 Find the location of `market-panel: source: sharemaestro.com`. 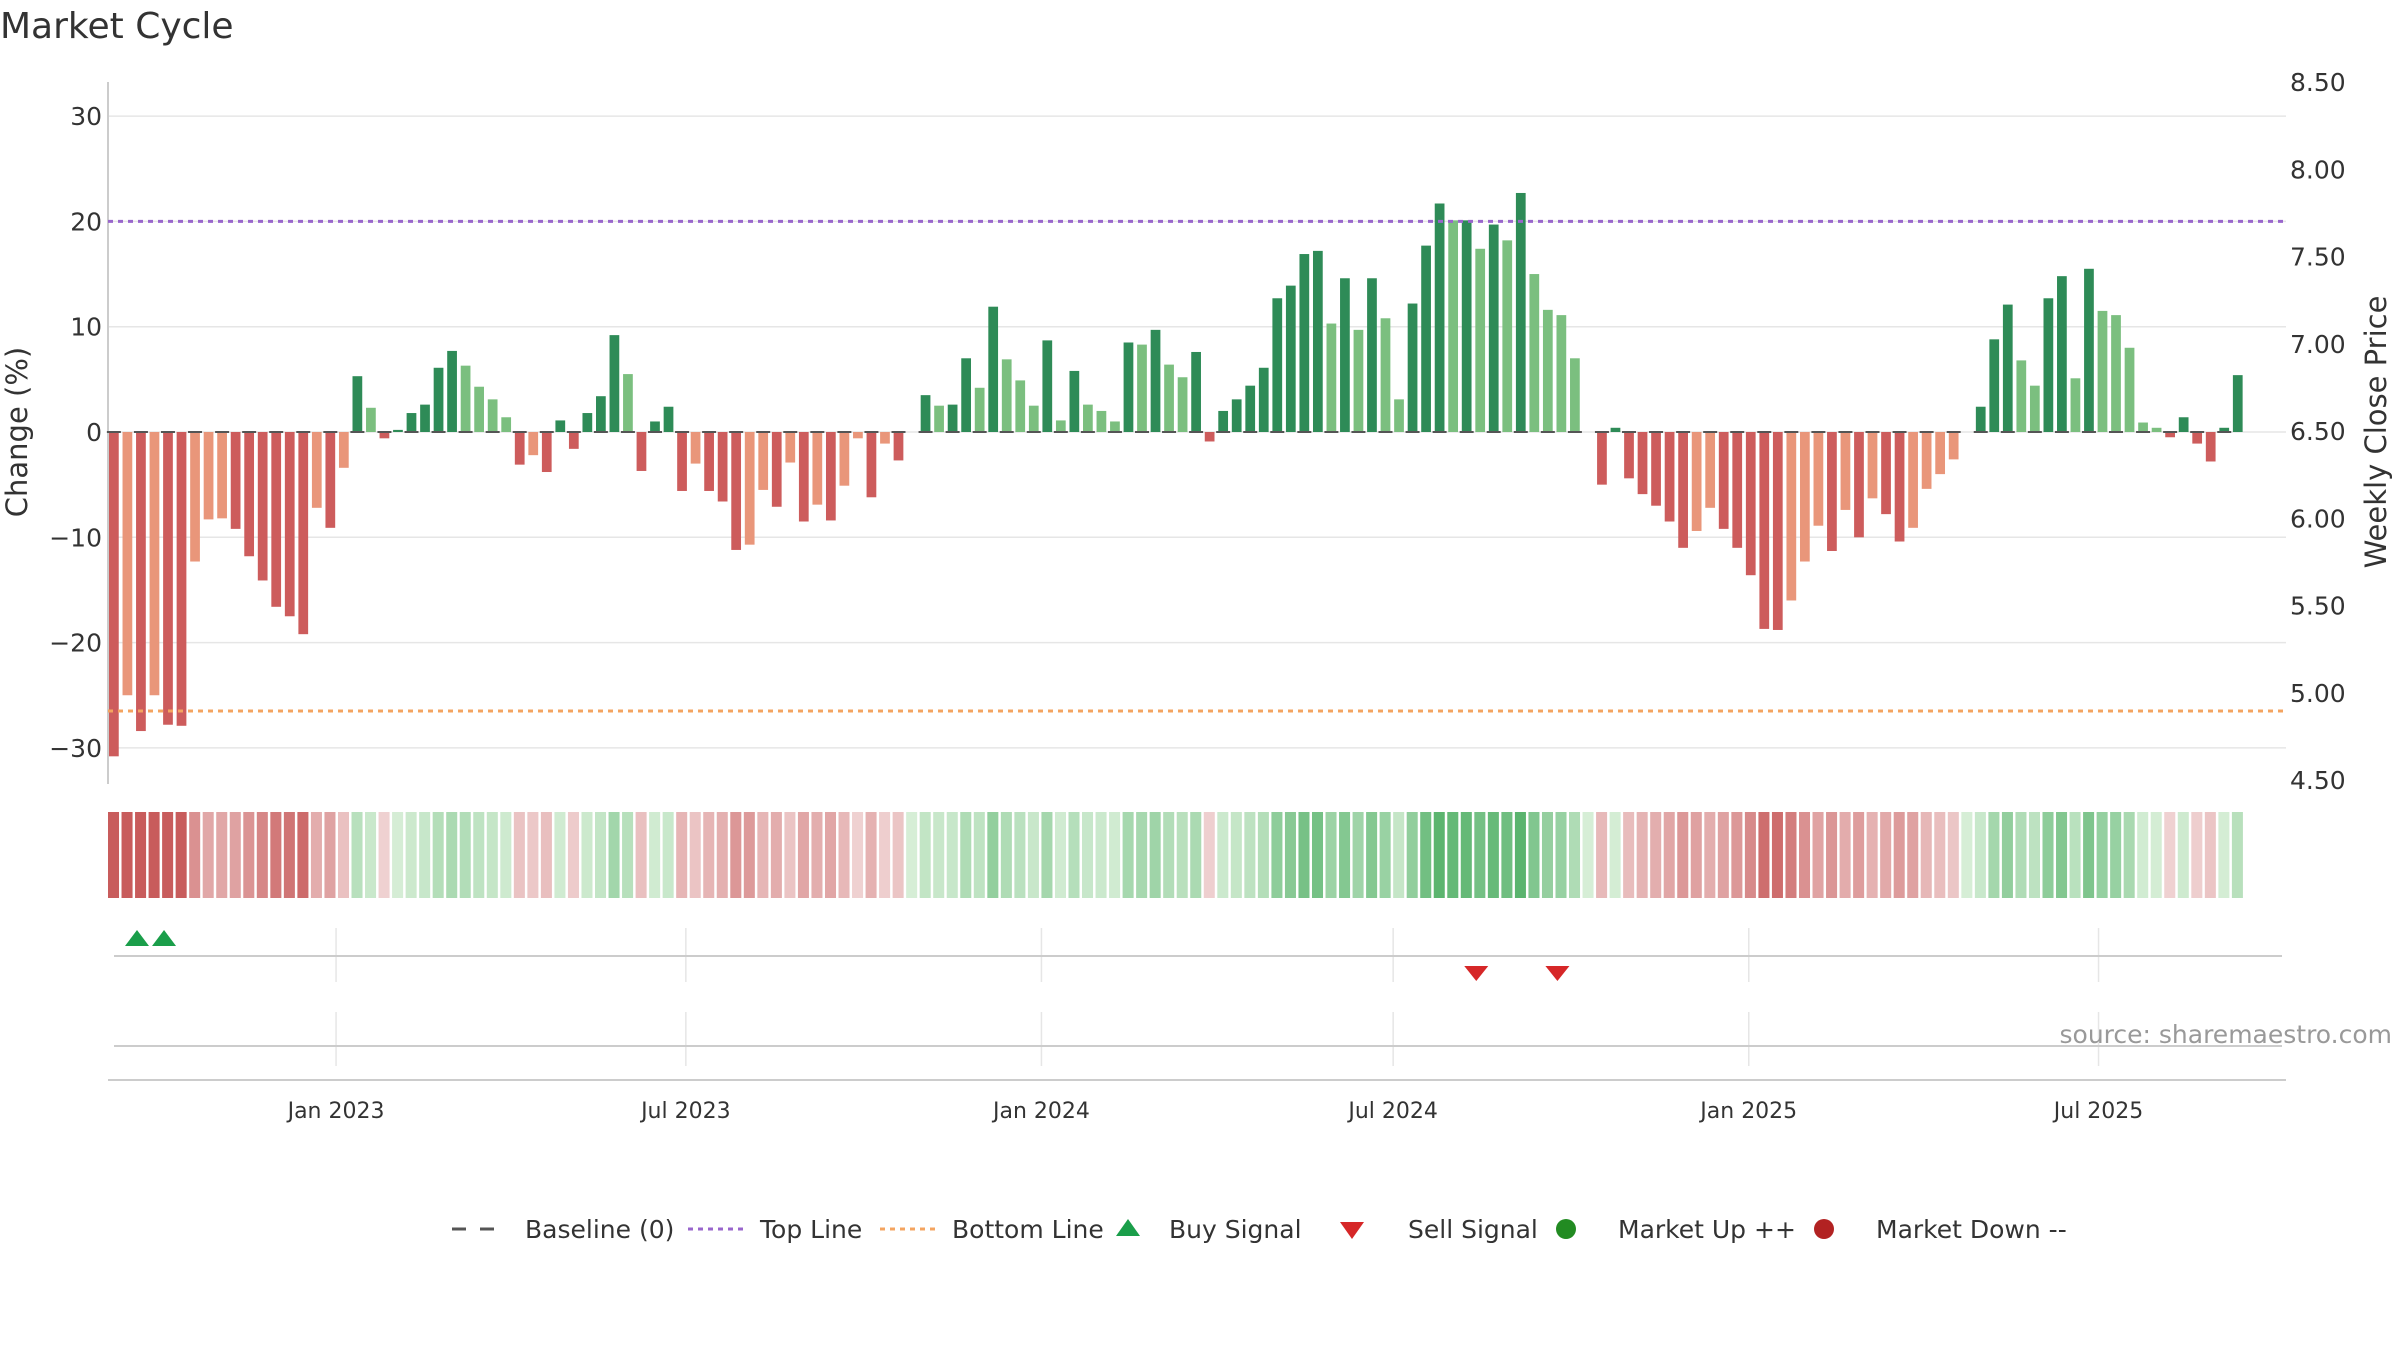

market-panel: source: sharemaestro.com is located at coordinates (1253, 1034).